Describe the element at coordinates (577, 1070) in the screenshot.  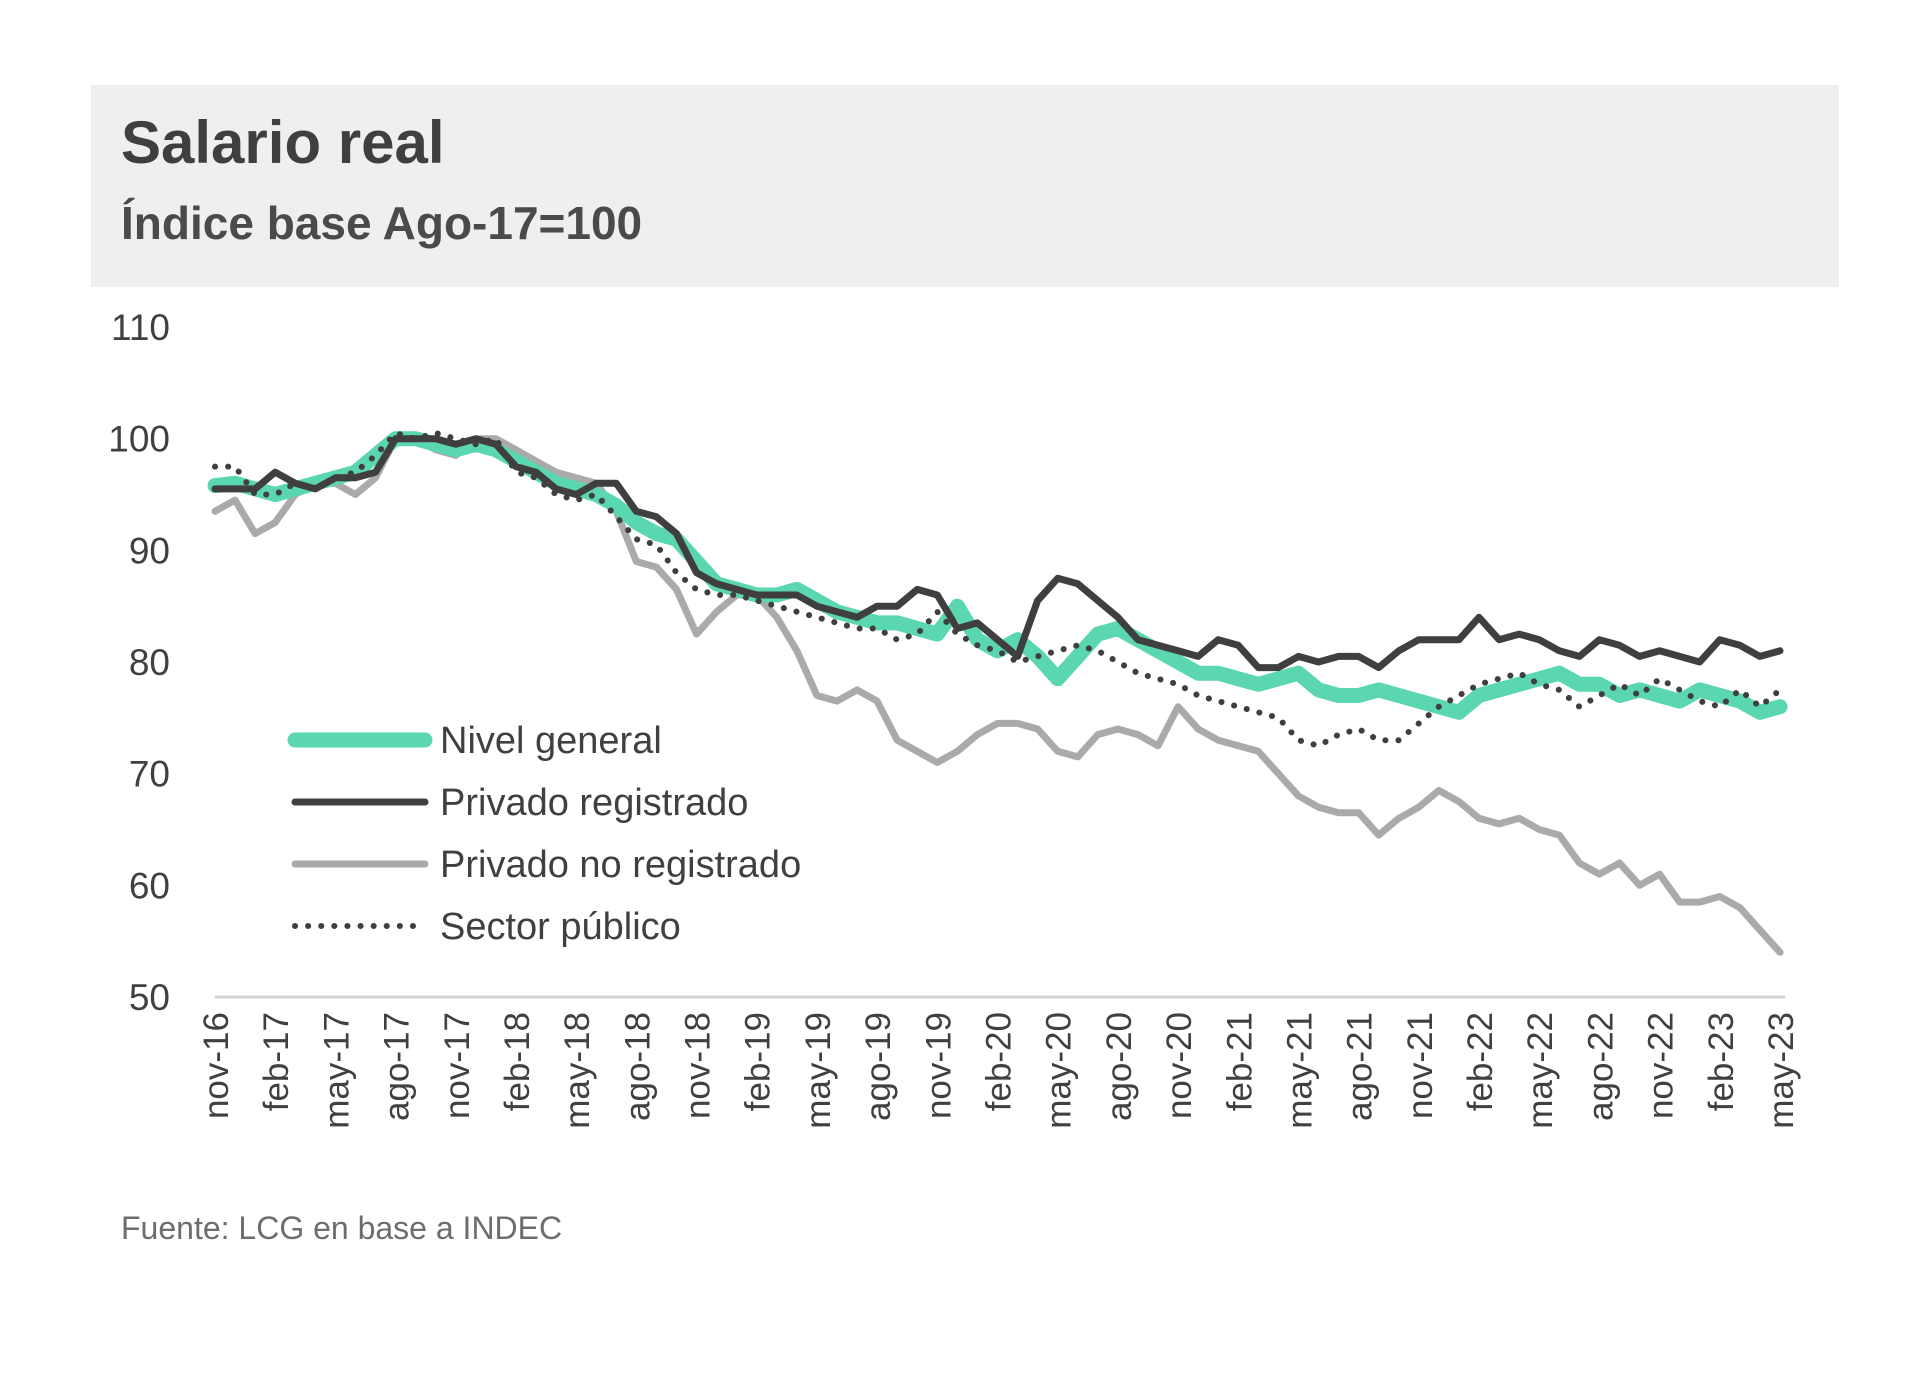
I see `x-tick-label: may-18` at that location.